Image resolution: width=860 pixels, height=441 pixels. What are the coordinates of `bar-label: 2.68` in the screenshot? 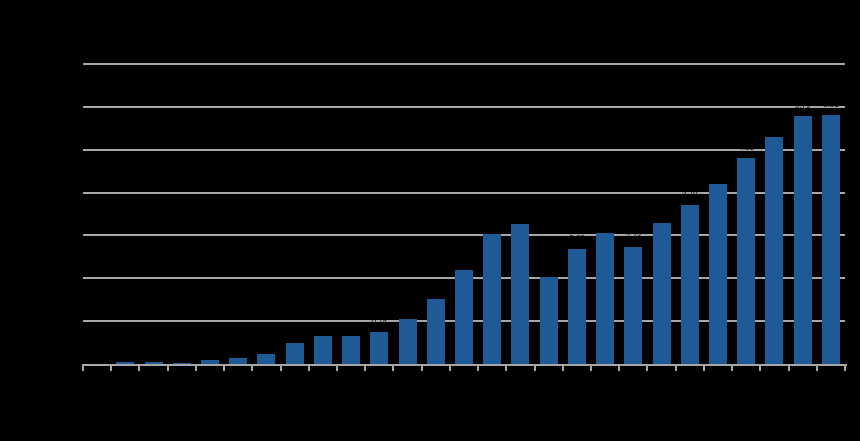 It's located at (577, 238).